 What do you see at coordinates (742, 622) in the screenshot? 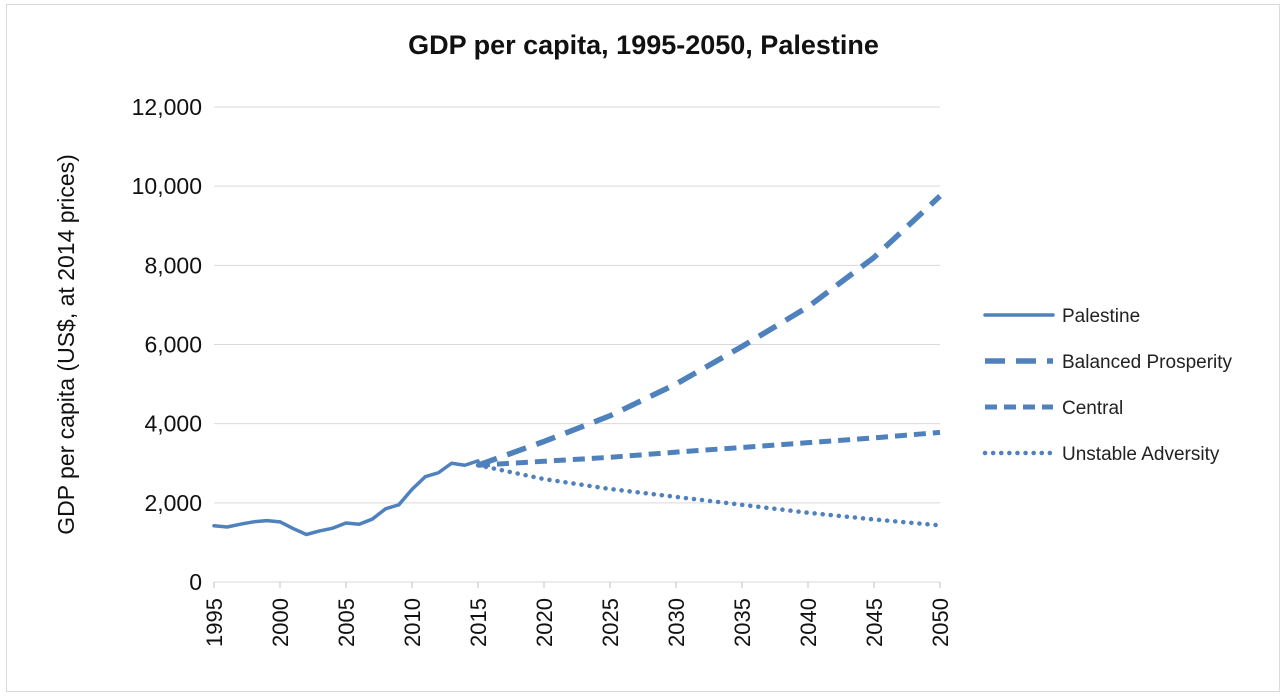
I see `x-tick-label: 2035` at bounding box center [742, 622].